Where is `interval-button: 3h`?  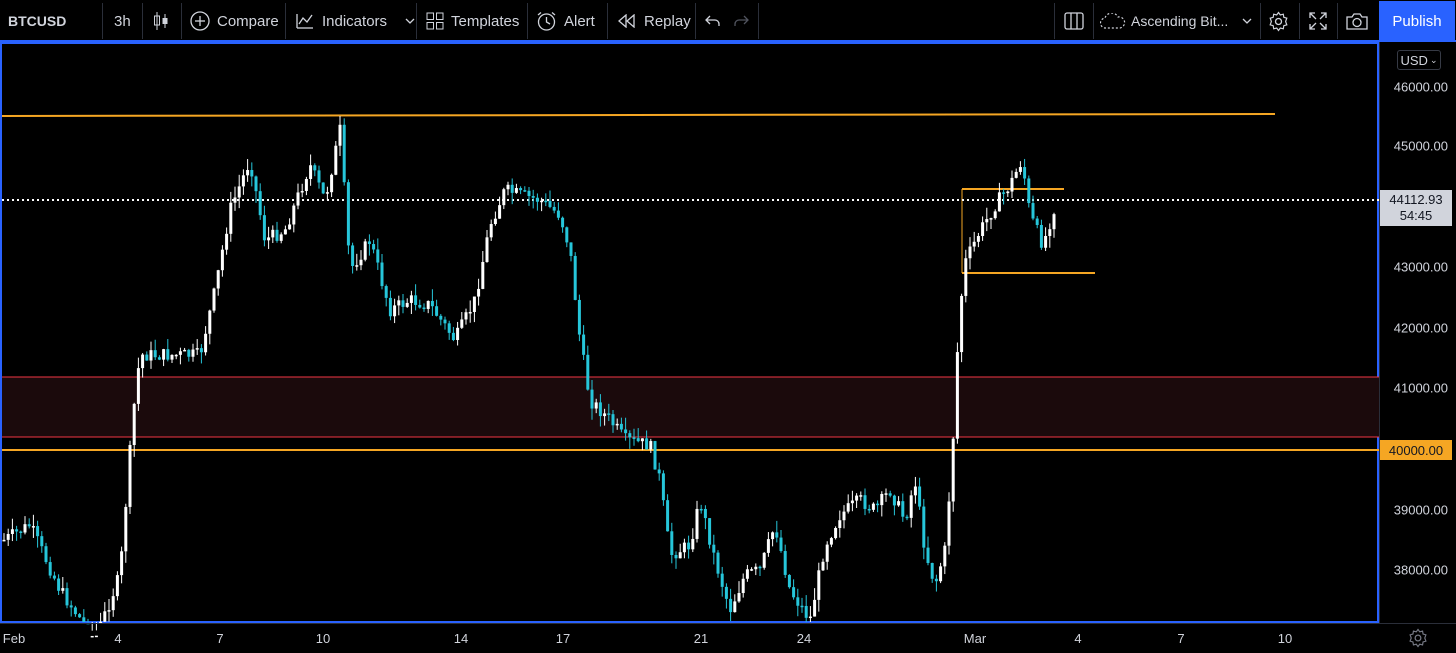 interval-button: 3h is located at coordinates (122, 21).